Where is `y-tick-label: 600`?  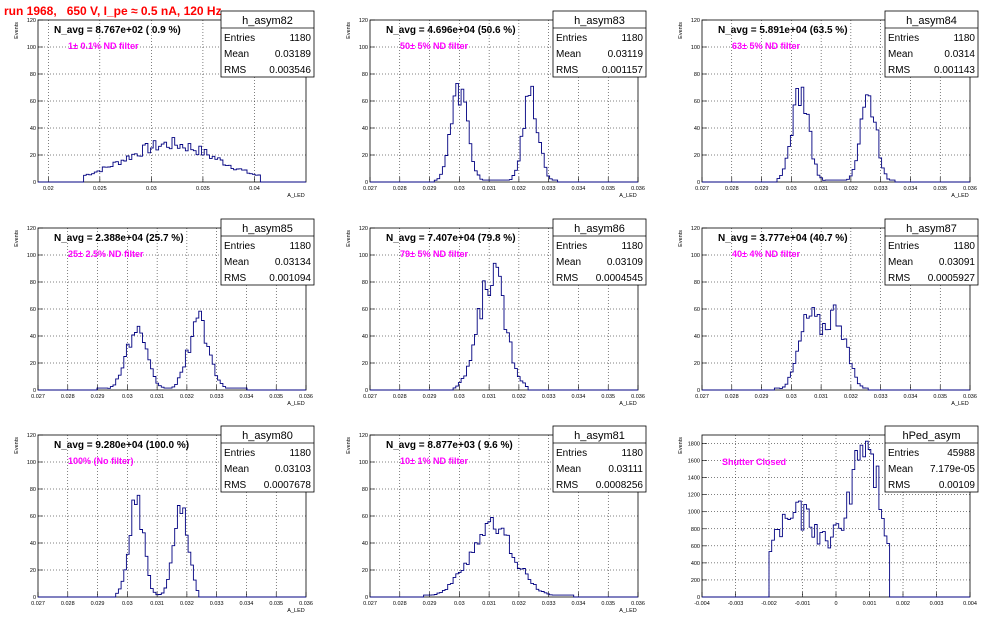
y-tick-label: 600 is located at coordinates (695, 547).